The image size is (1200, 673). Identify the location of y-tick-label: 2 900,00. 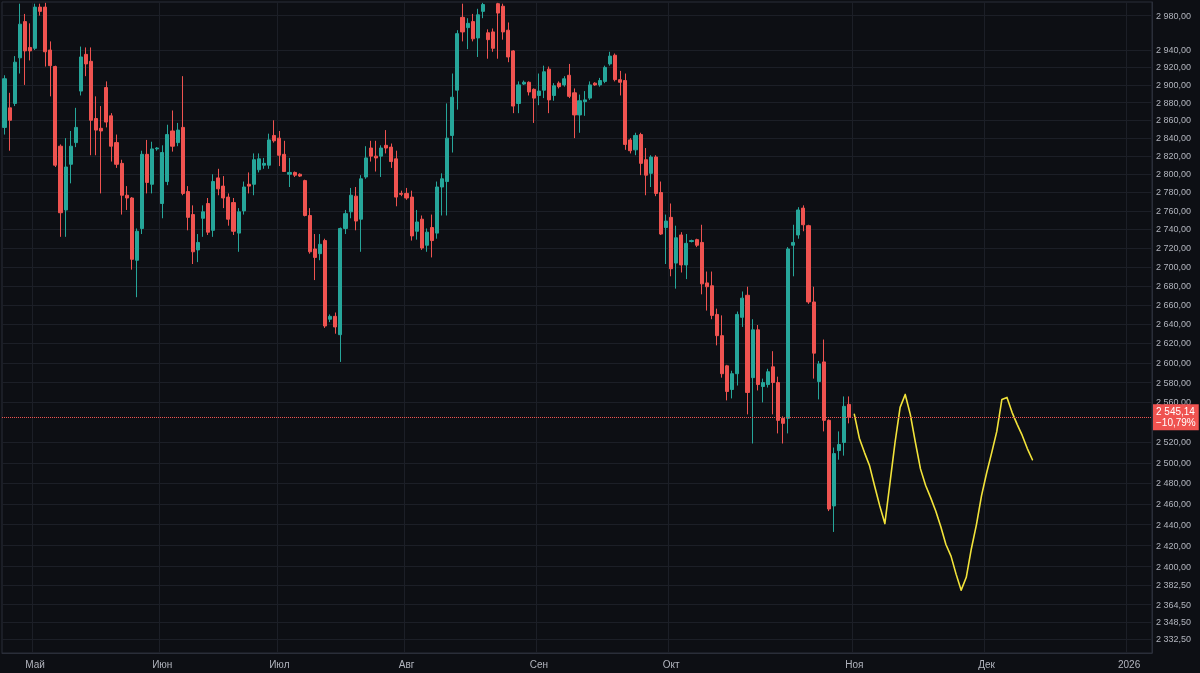
(1174, 84).